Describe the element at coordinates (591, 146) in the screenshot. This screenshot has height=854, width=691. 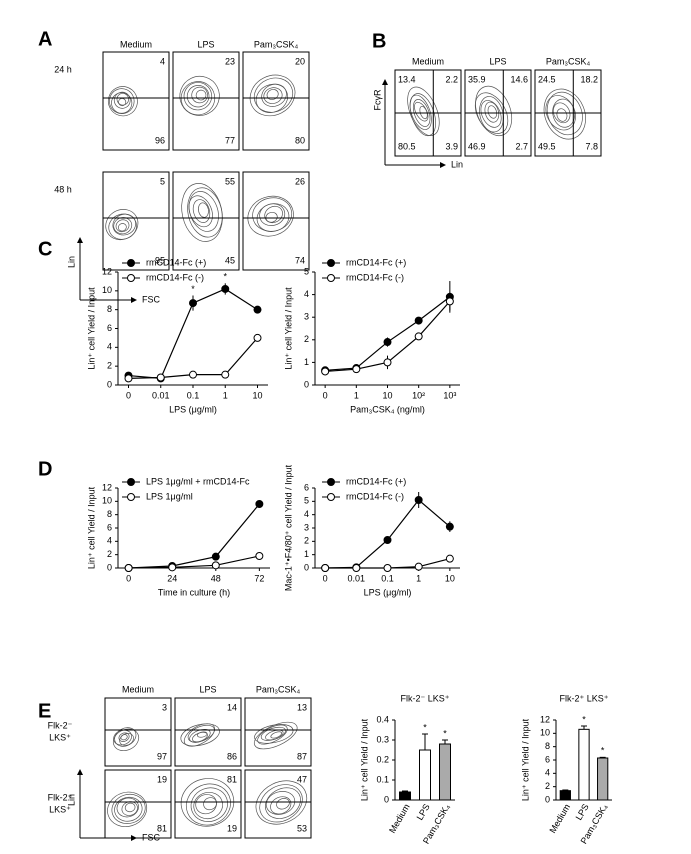
I see `quadrant-value: 7.8` at that location.